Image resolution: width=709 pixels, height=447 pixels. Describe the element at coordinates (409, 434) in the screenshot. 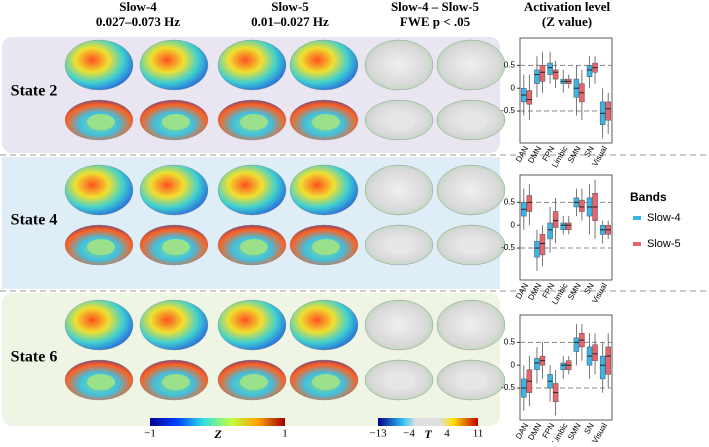

I see `colorbar-label: −4` at that location.